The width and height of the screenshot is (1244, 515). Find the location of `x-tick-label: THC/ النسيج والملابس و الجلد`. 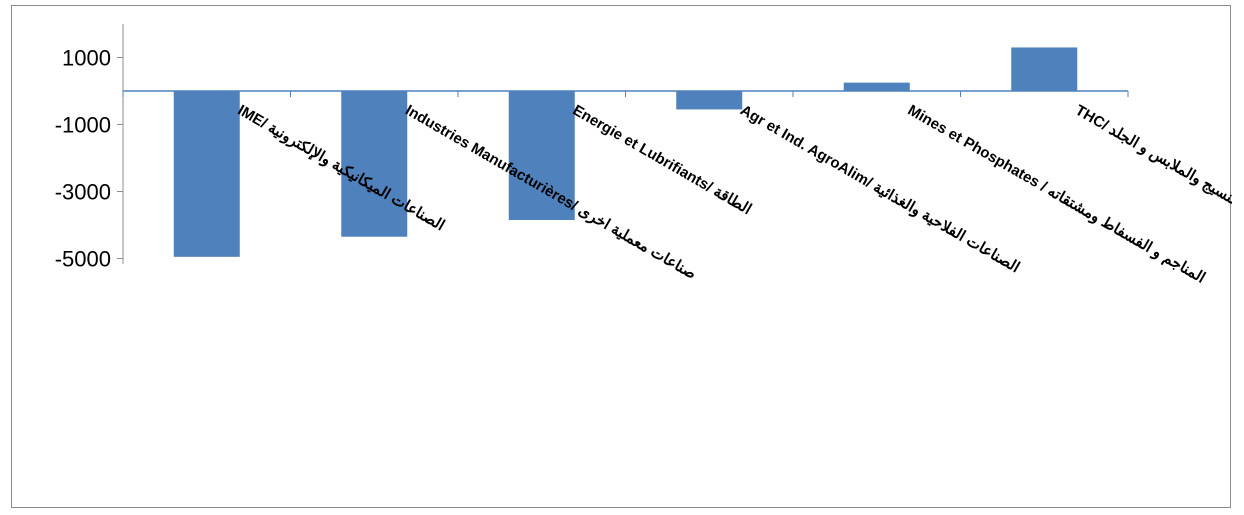

x-tick-label: THC/ النسيج والملابس و الجلد is located at coordinates (1152, 156).